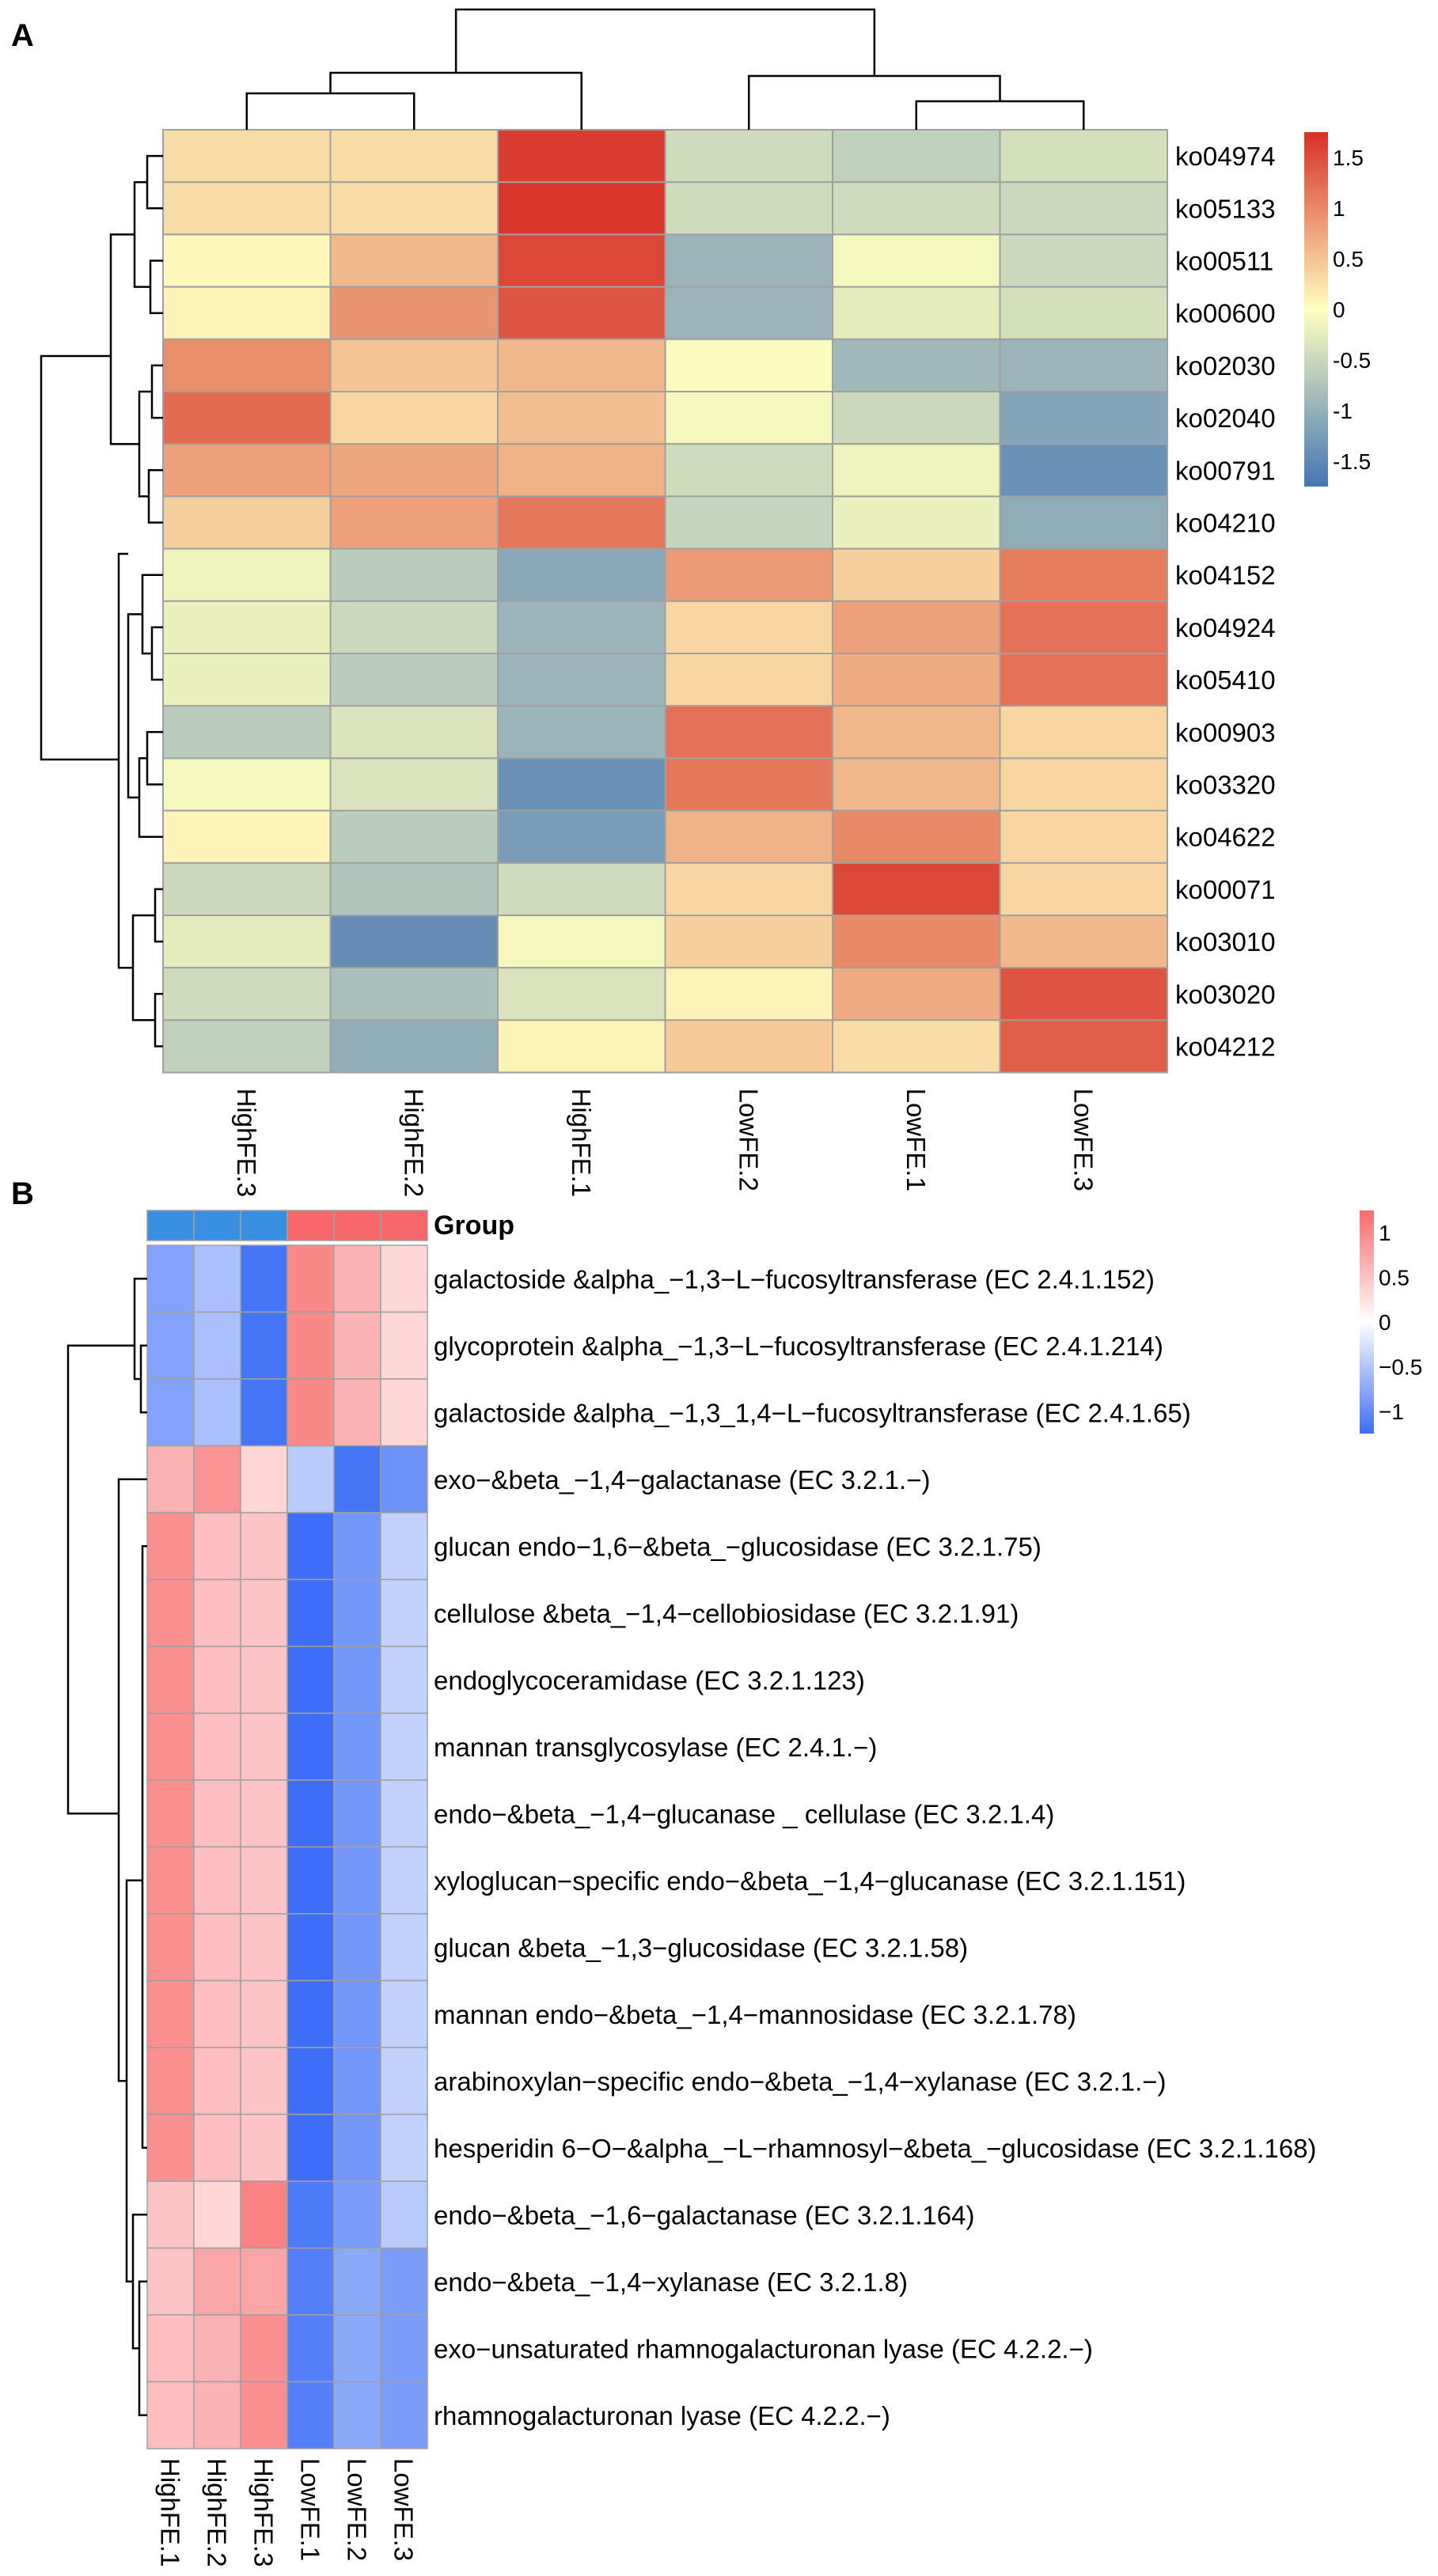 The image size is (1438, 2576). What do you see at coordinates (264, 1479) in the screenshot?
I see `cell-b-r3-HighFE.3` at bounding box center [264, 1479].